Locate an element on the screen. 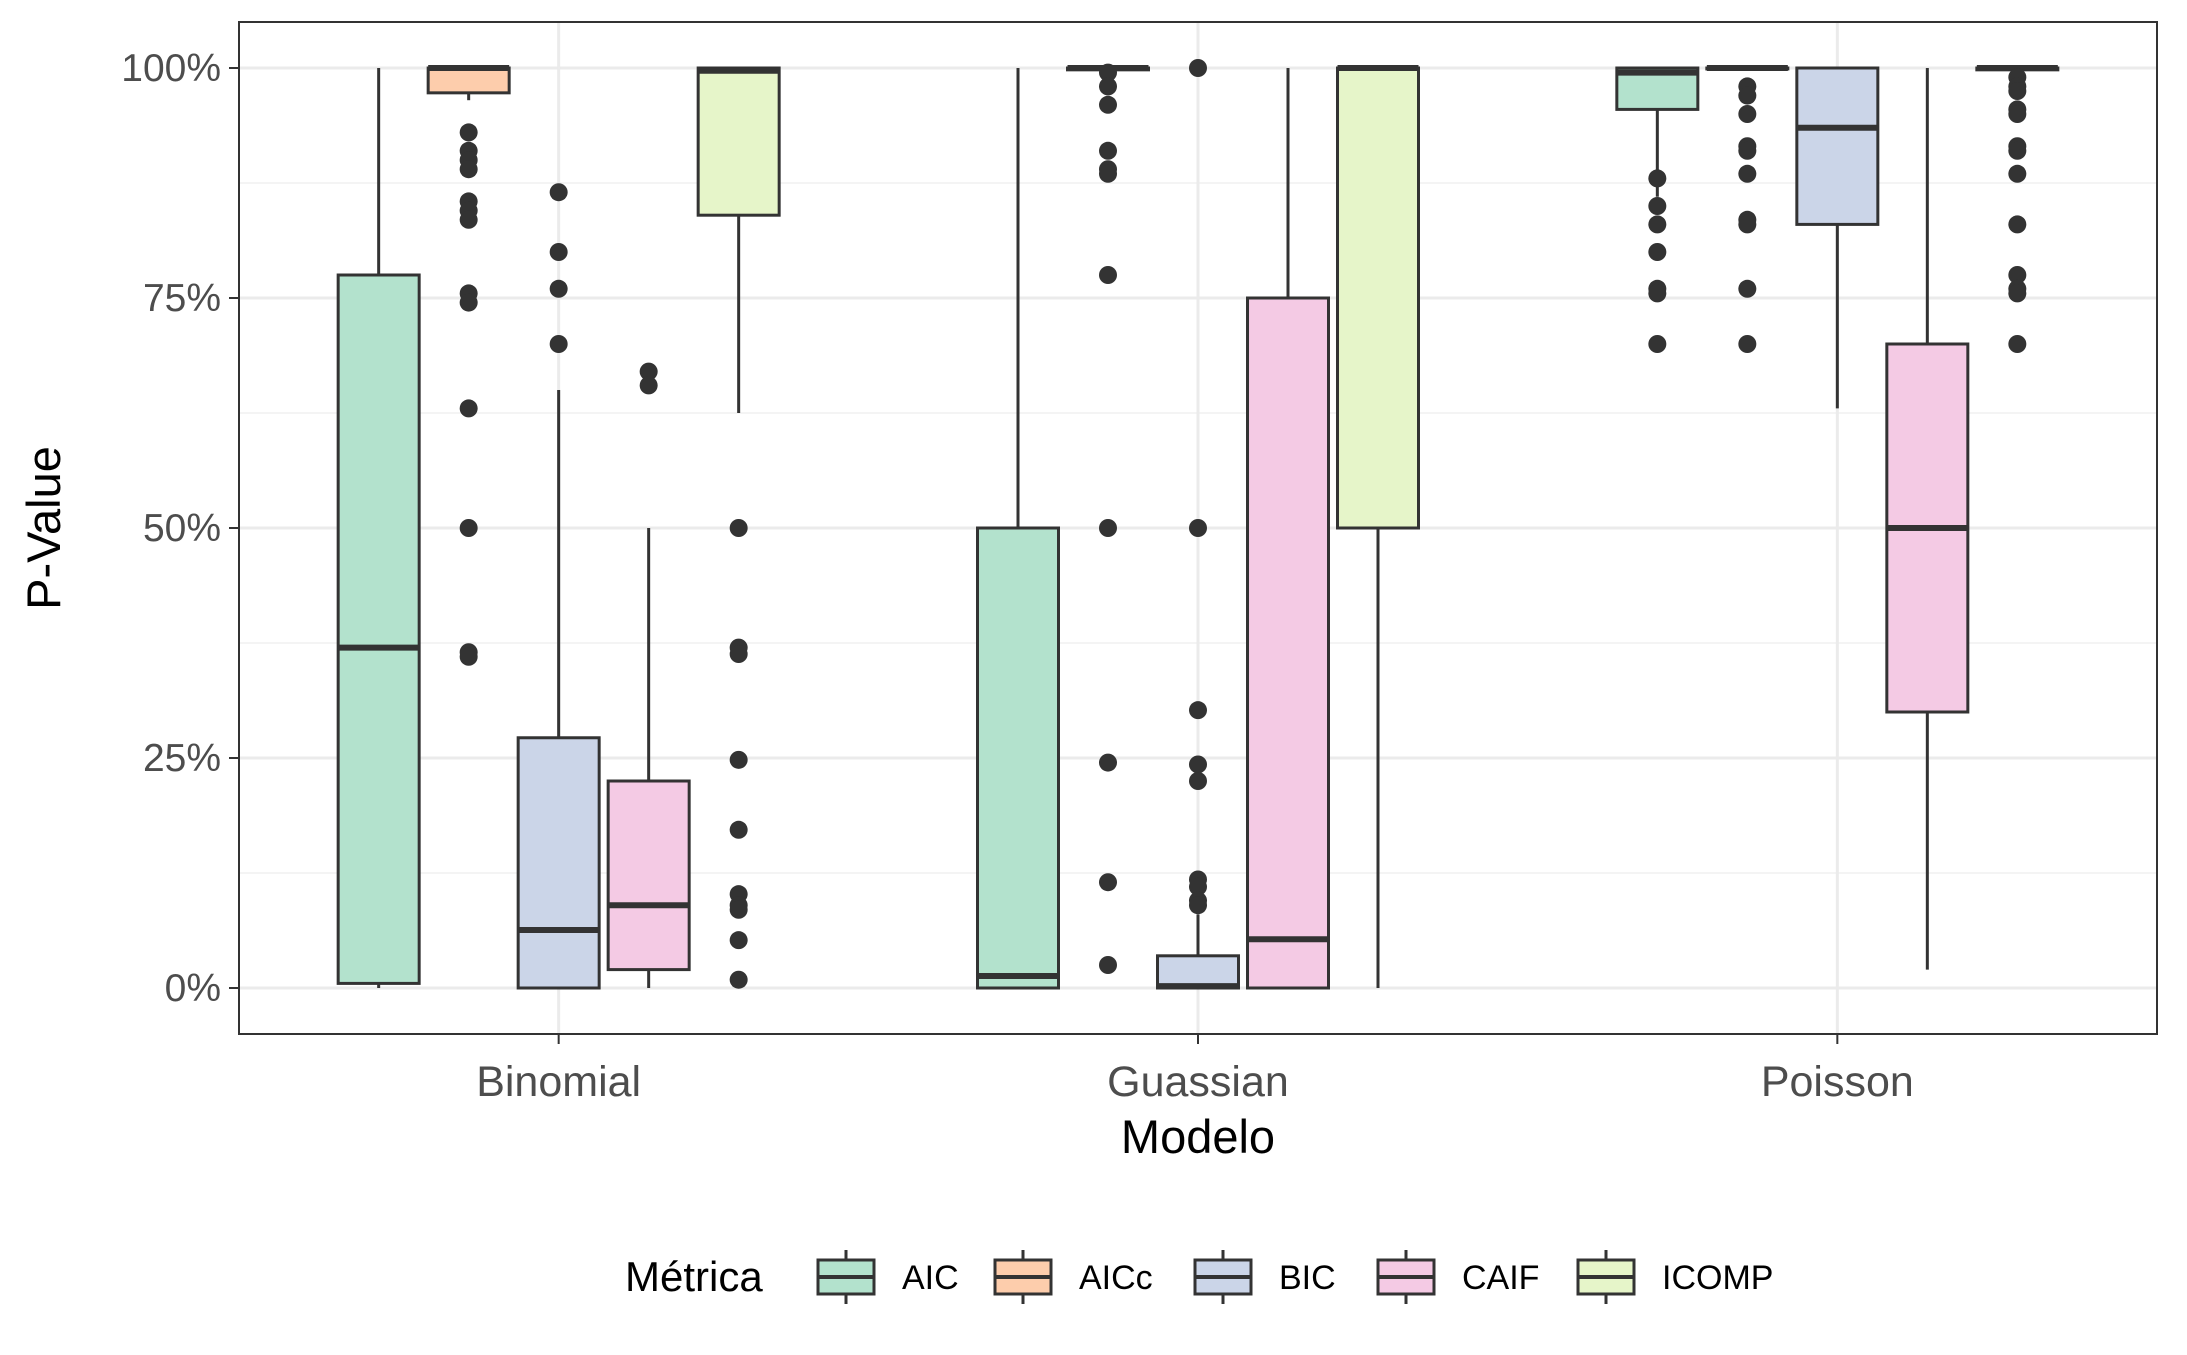 Image resolution: width=2187 pixels, height=1355 pixels. legend-title: Métrica is located at coordinates (694, 1276).